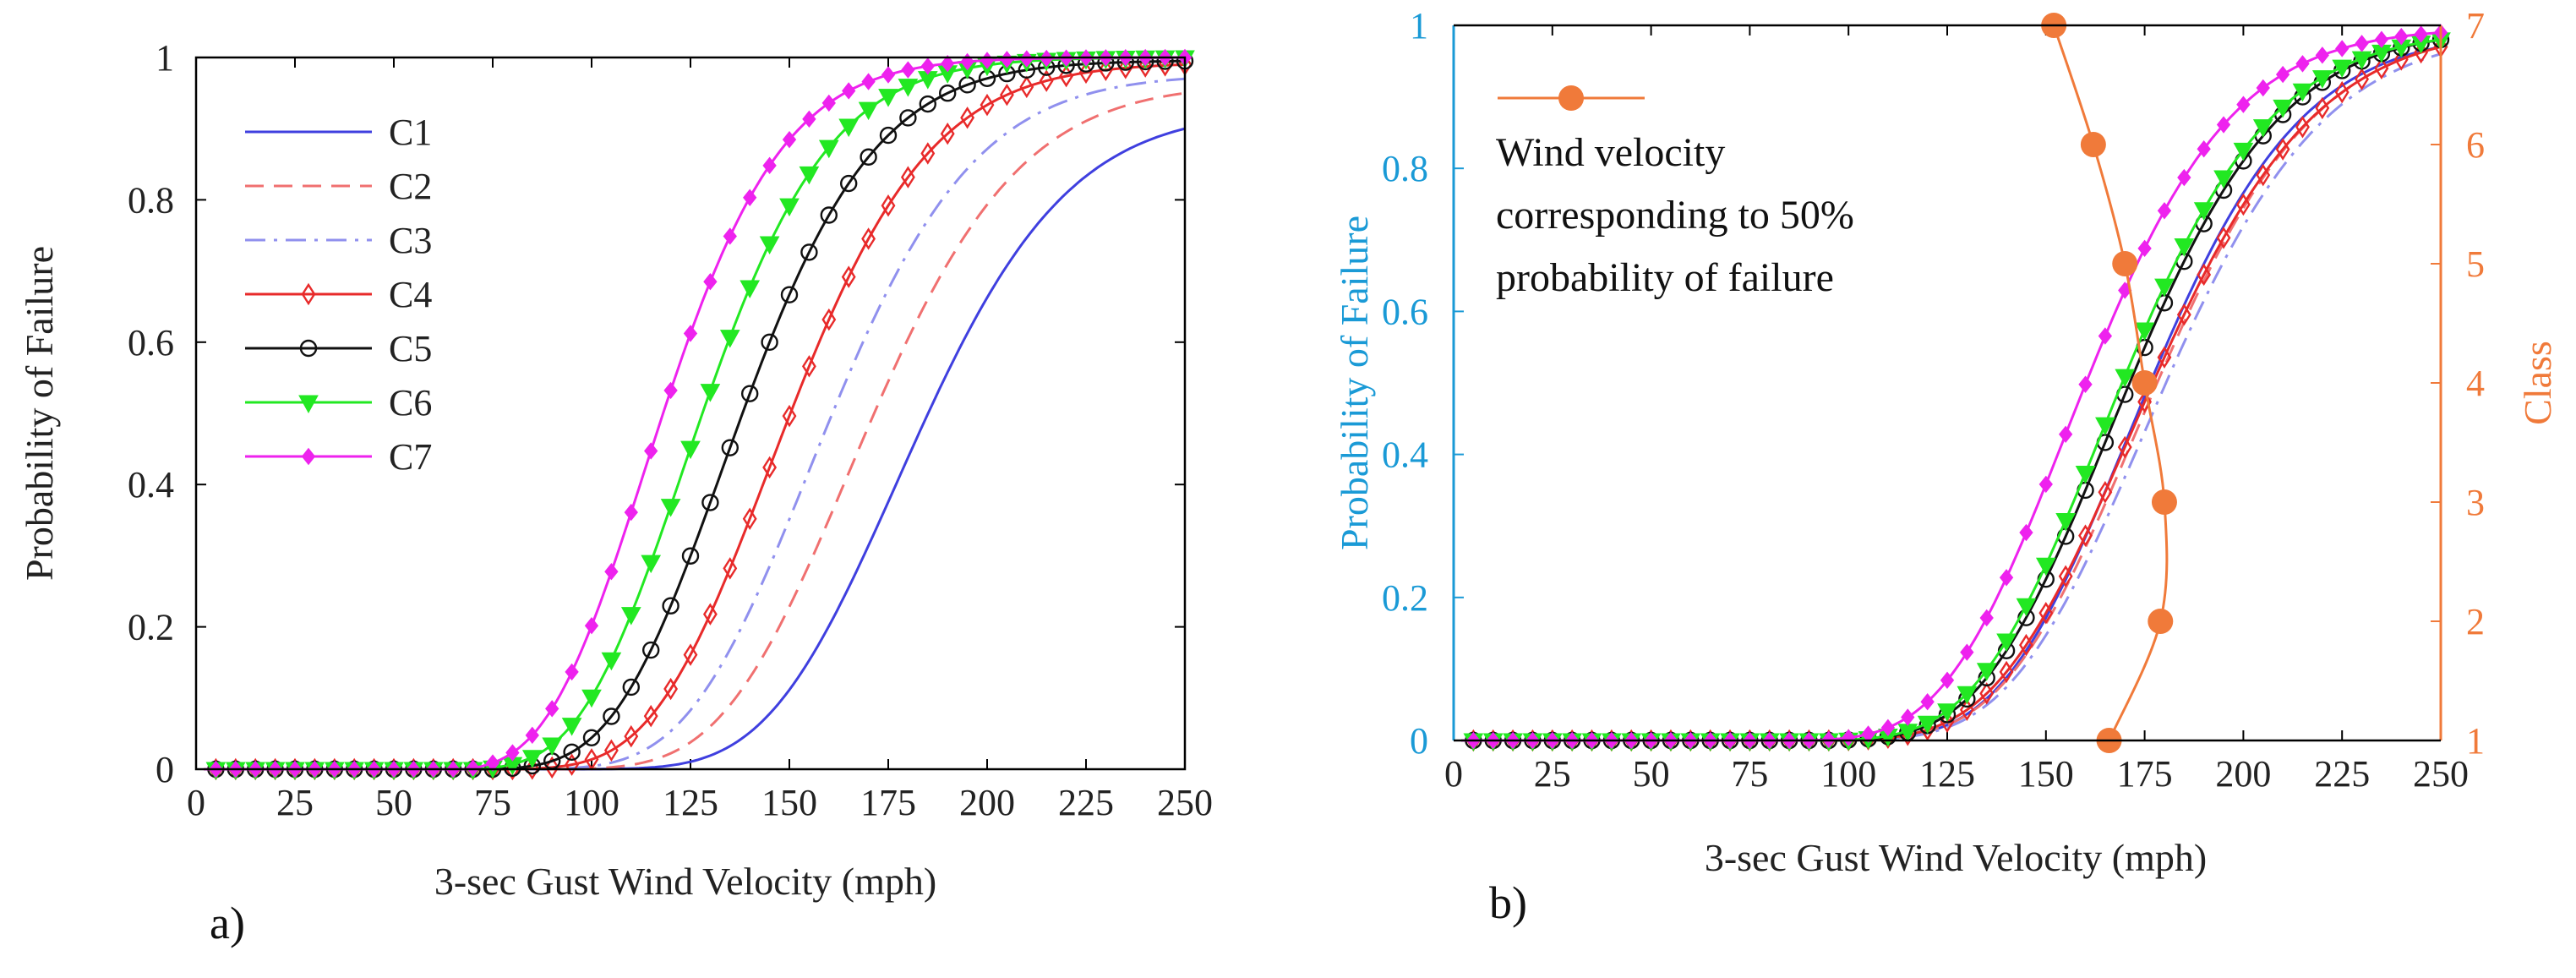 This screenshot has height=978, width=2576. I want to click on panel-b-legend, so click(1571, 98).